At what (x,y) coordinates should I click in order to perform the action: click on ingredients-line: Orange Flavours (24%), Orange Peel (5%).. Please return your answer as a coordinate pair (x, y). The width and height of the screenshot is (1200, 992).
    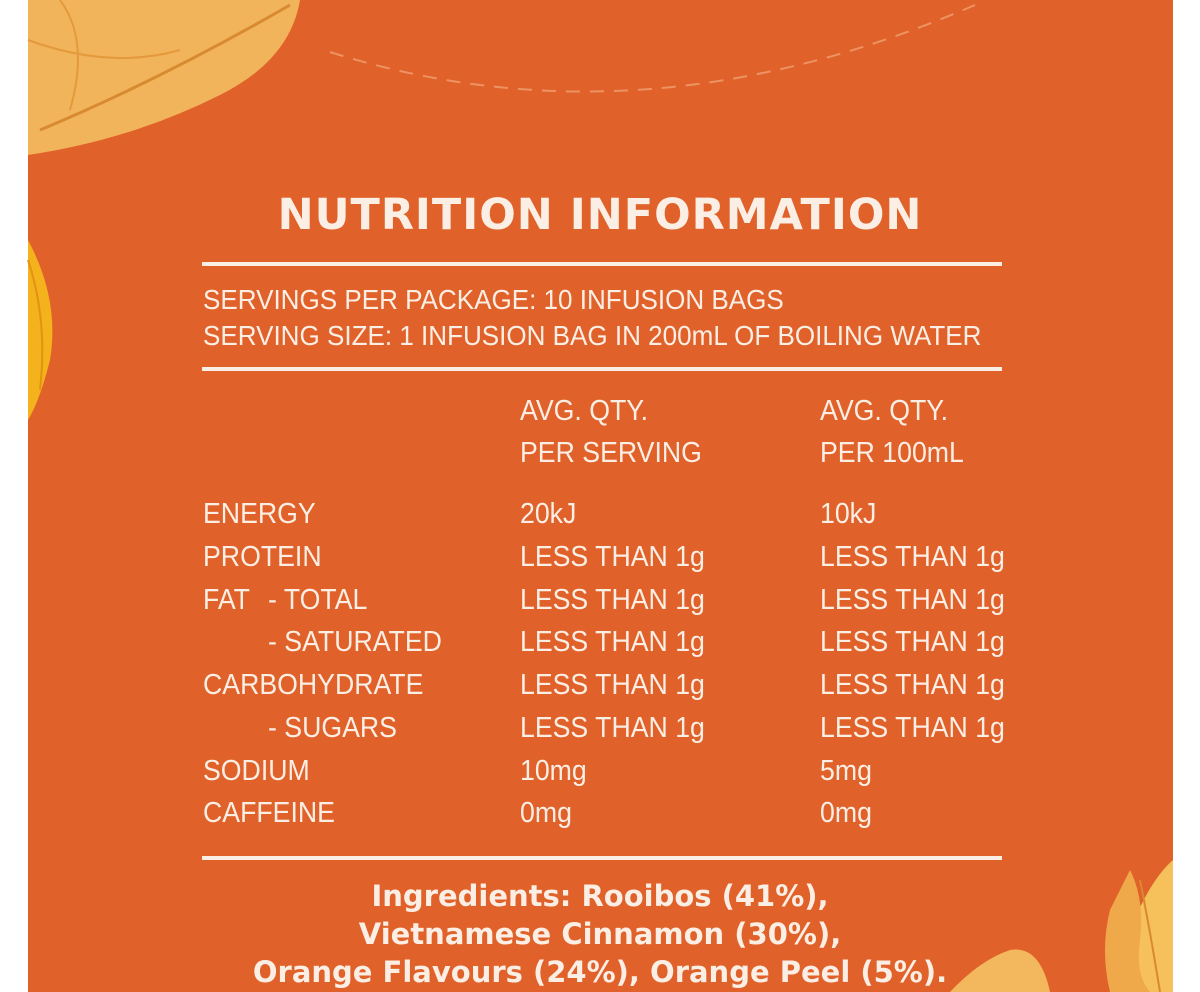
    Looking at the image, I should click on (600, 972).